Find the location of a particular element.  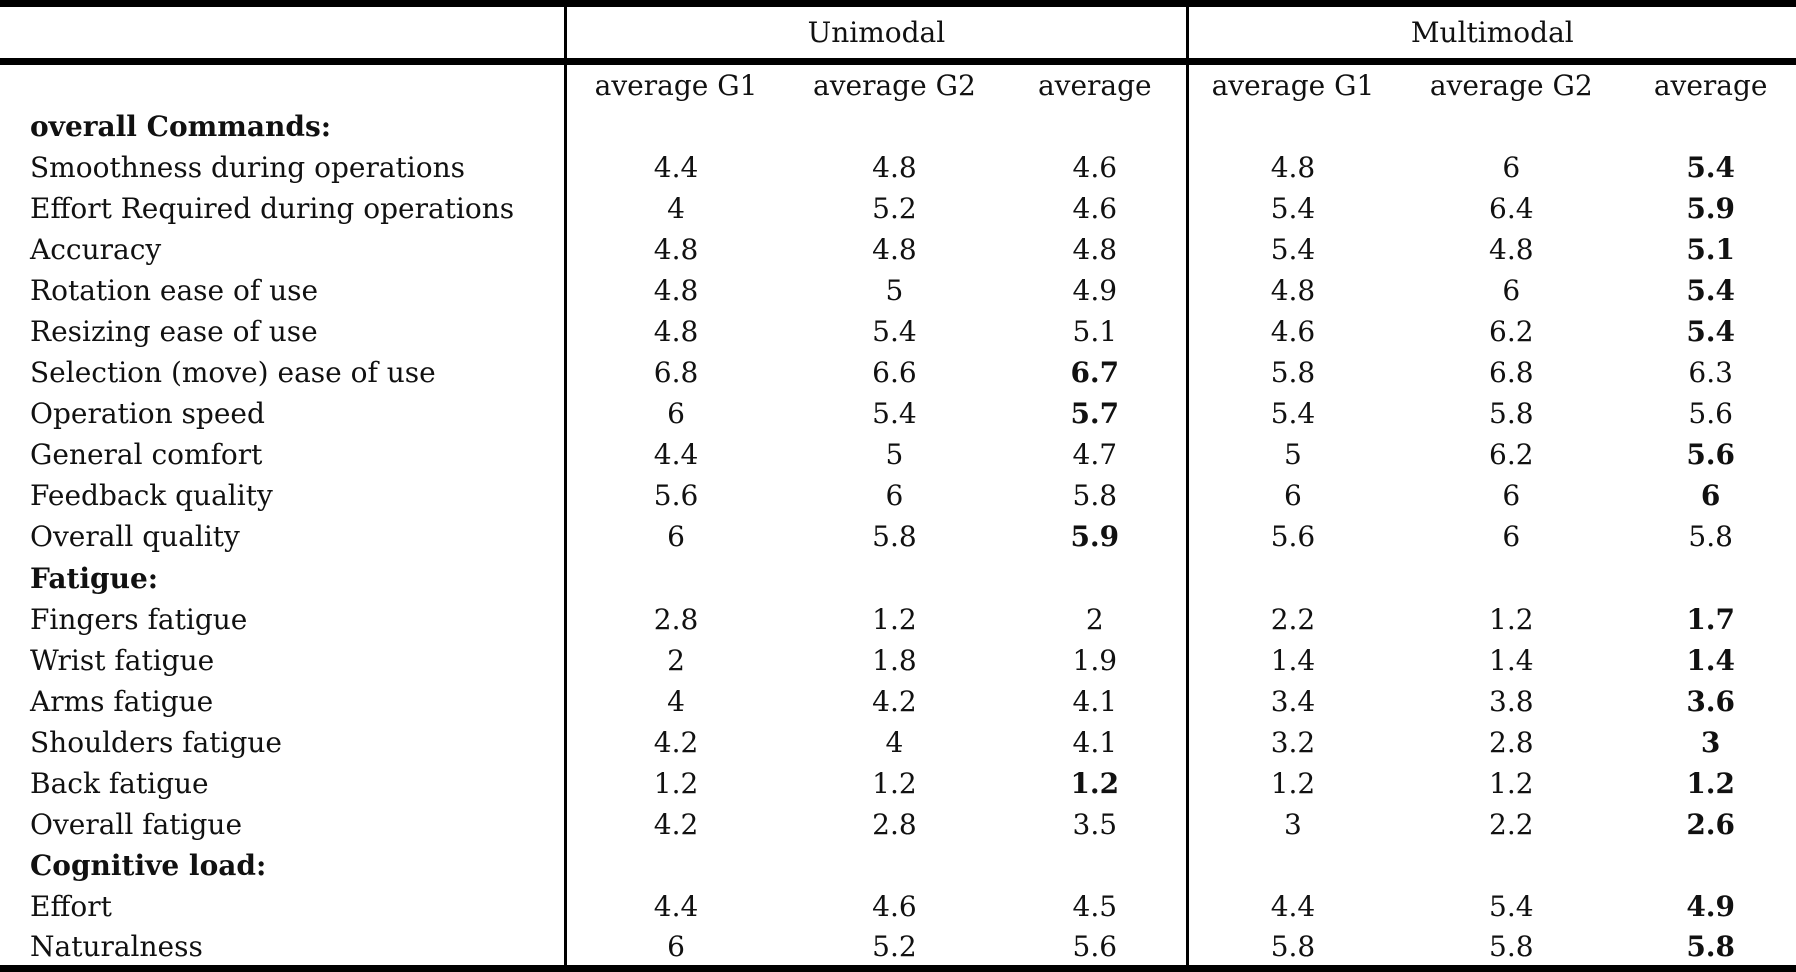

unimodal-group-header: Unimodal is located at coordinates (876, 34).